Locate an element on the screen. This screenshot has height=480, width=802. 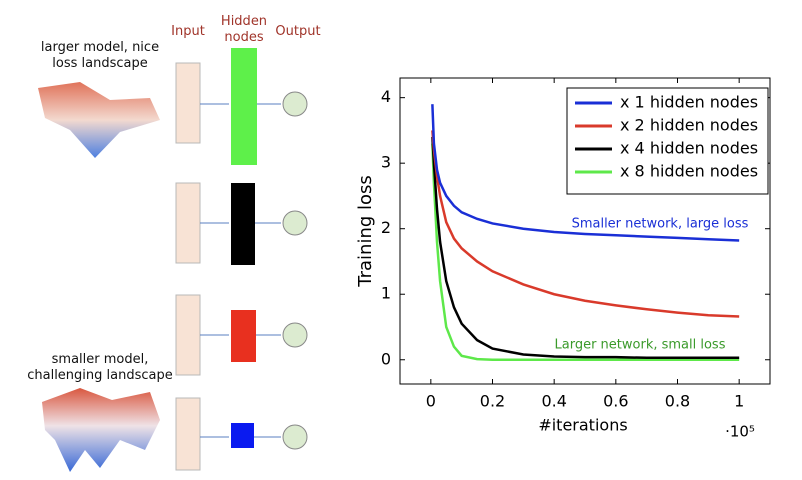
landscape-large is located at coordinates (99, 120).